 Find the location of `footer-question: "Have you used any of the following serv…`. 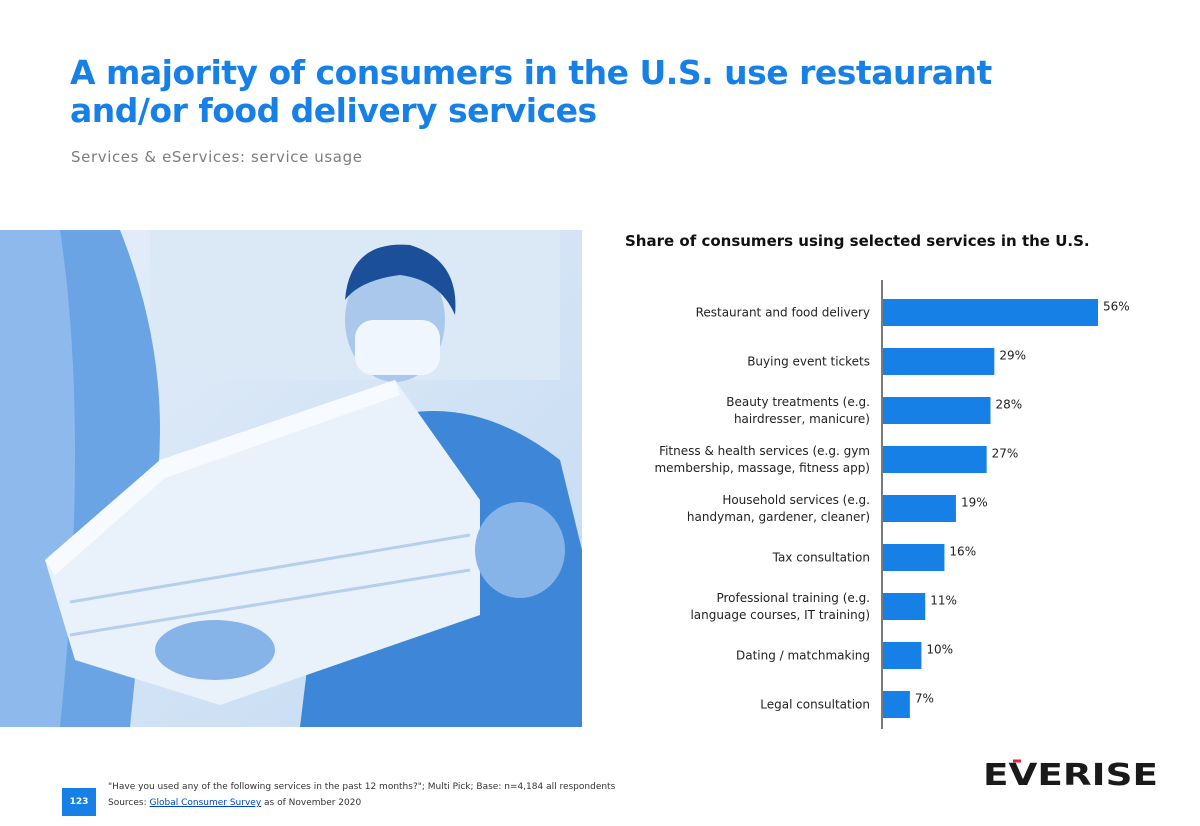

footer-question: "Have you used any of the following serv… is located at coordinates (362, 787).